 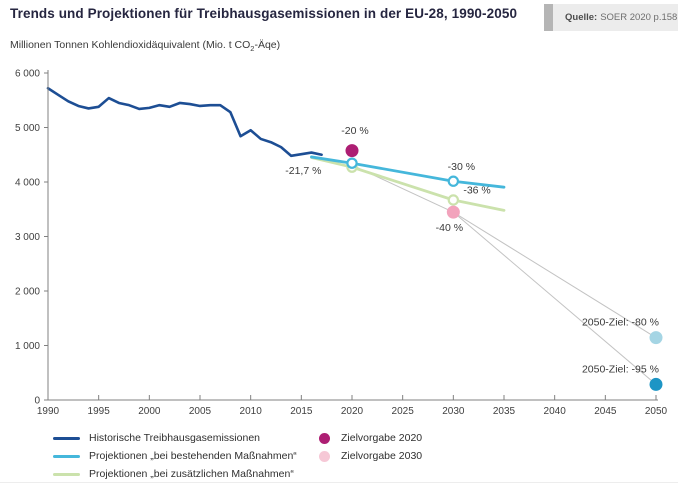 What do you see at coordinates (200, 411) in the screenshot?
I see `x-tick-label: 2005` at bounding box center [200, 411].